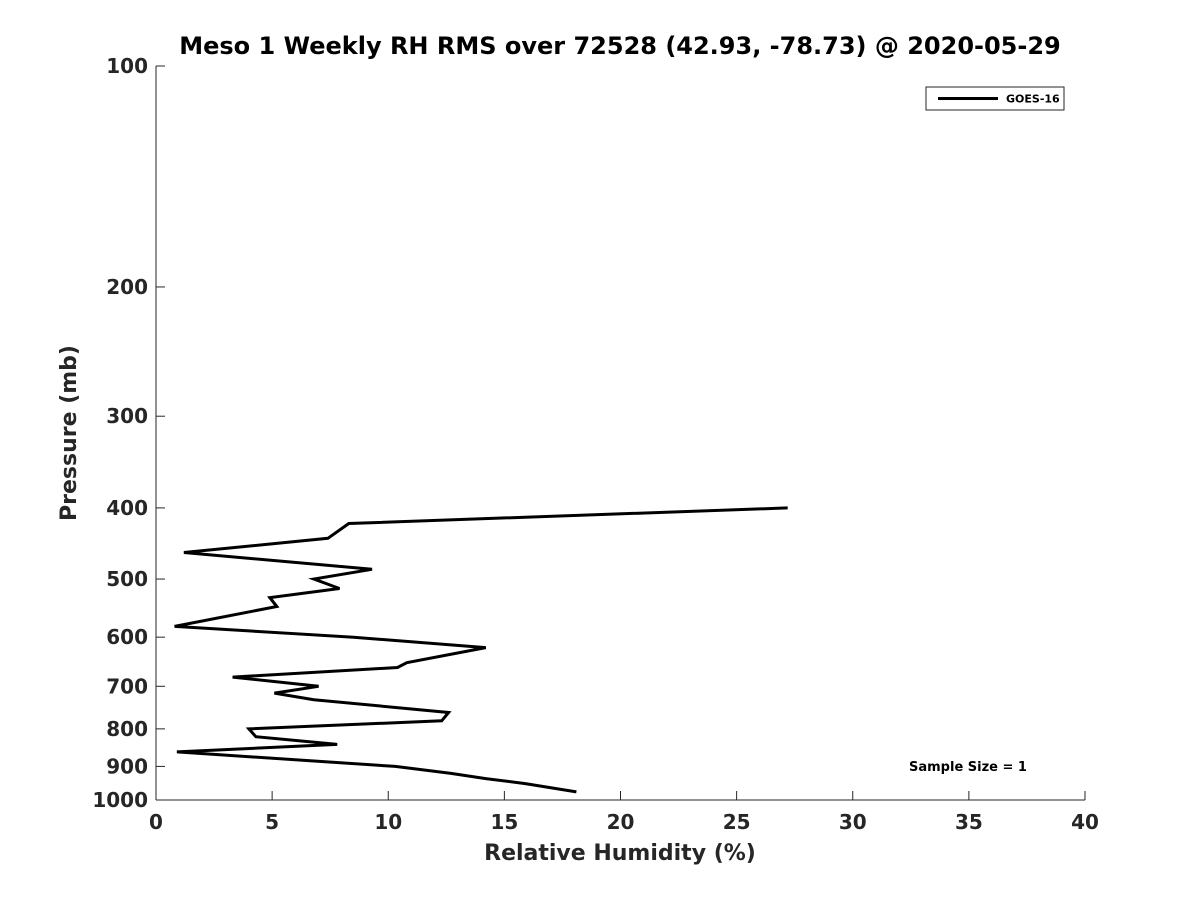  What do you see at coordinates (621, 822) in the screenshot?
I see `x-tick-label: 20` at bounding box center [621, 822].